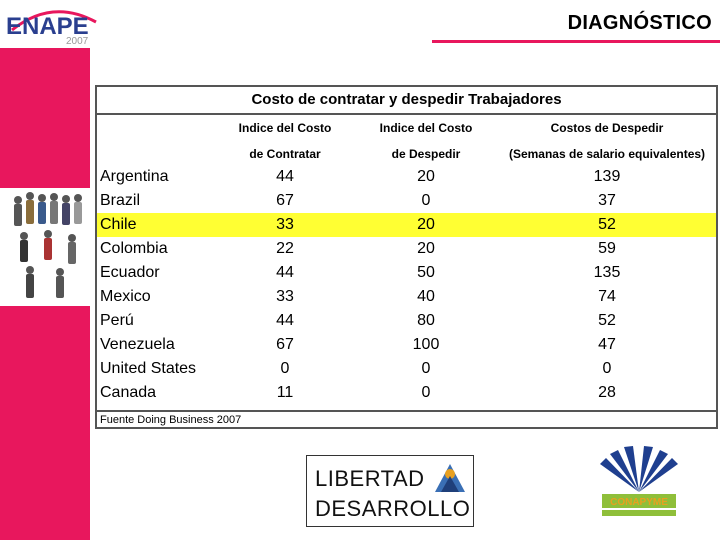 The image size is (720, 540). What do you see at coordinates (607, 392) in the screenshot?
I see `costos-cell: 28` at bounding box center [607, 392].